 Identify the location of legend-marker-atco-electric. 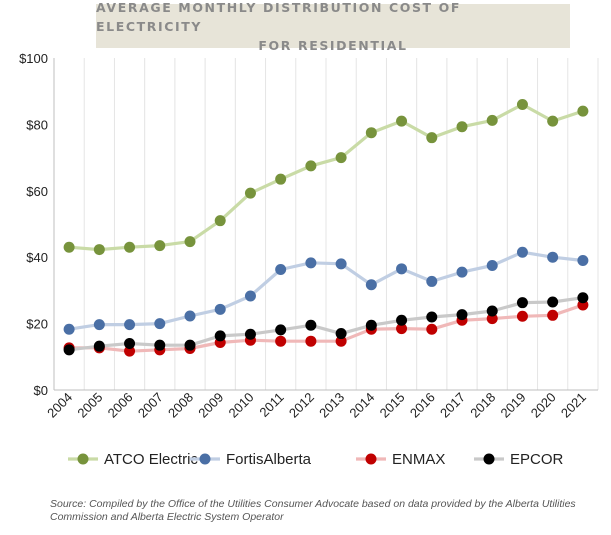
(83, 459).